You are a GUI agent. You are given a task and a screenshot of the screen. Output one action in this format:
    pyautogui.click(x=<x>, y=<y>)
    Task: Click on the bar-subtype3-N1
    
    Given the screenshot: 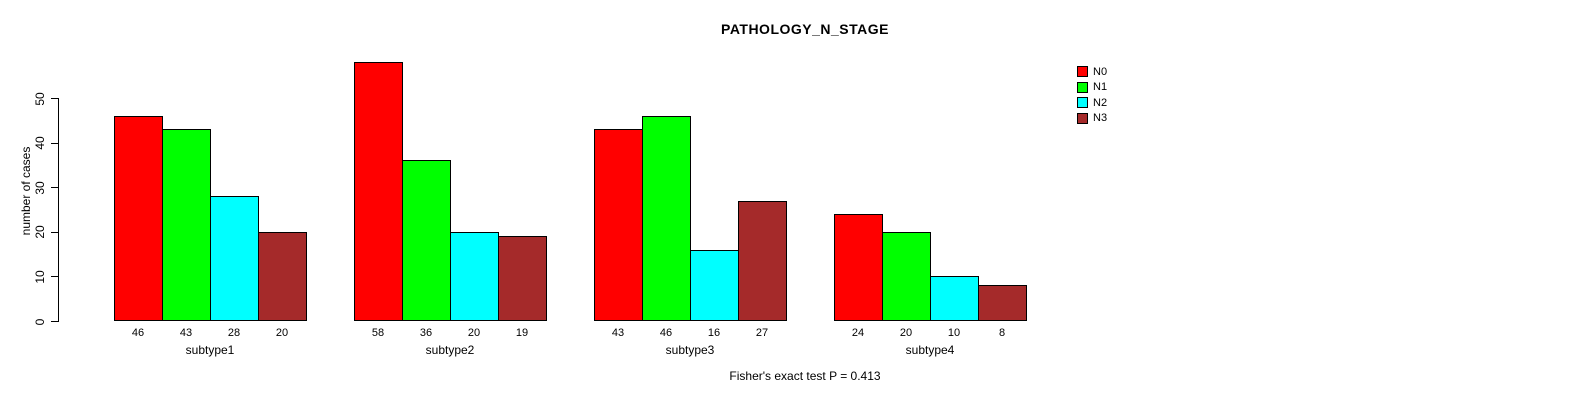 What is the action you would take?
    pyautogui.click(x=666, y=218)
    